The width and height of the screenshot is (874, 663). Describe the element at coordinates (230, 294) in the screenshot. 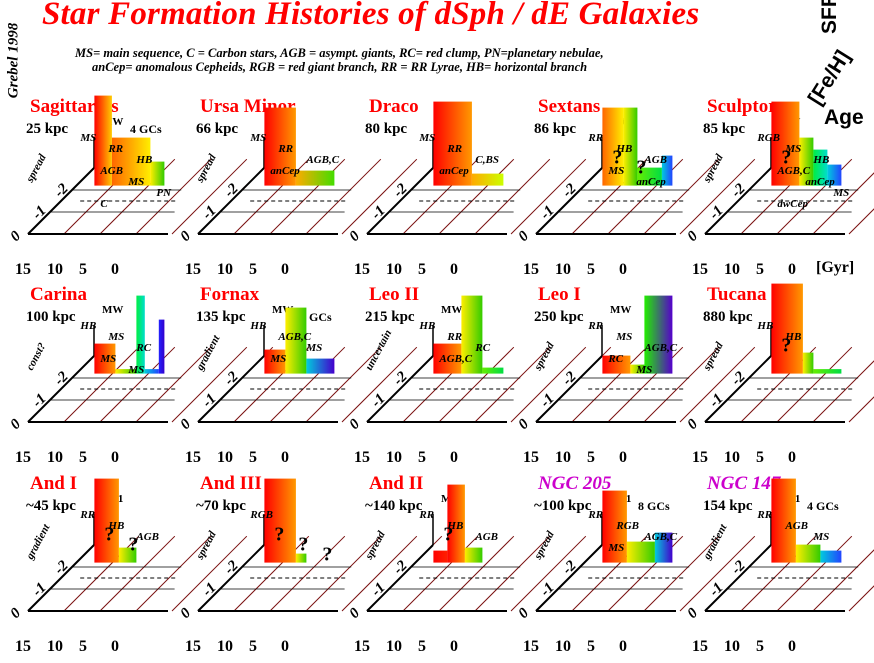

I see `panel-title: Fornax` at that location.